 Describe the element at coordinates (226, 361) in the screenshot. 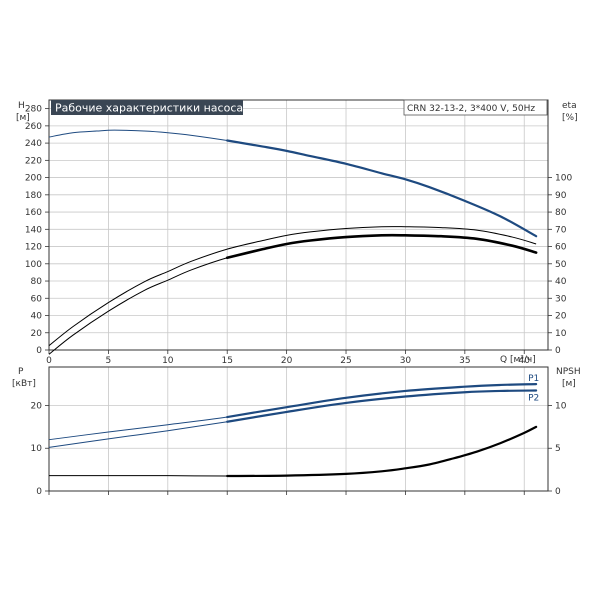

I see `x-tick-label: 15` at that location.